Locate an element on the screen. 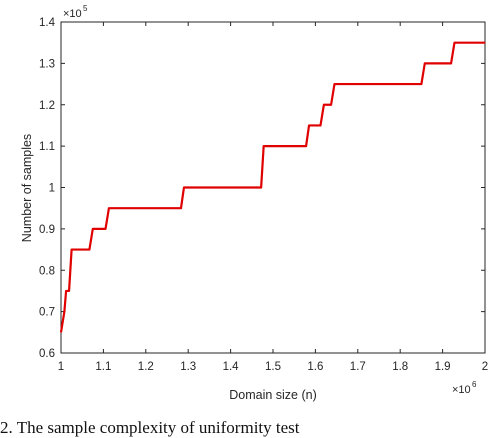 Image resolution: width=492 pixels, height=438 pixels. x-tick-label: 1.3 is located at coordinates (188, 367).